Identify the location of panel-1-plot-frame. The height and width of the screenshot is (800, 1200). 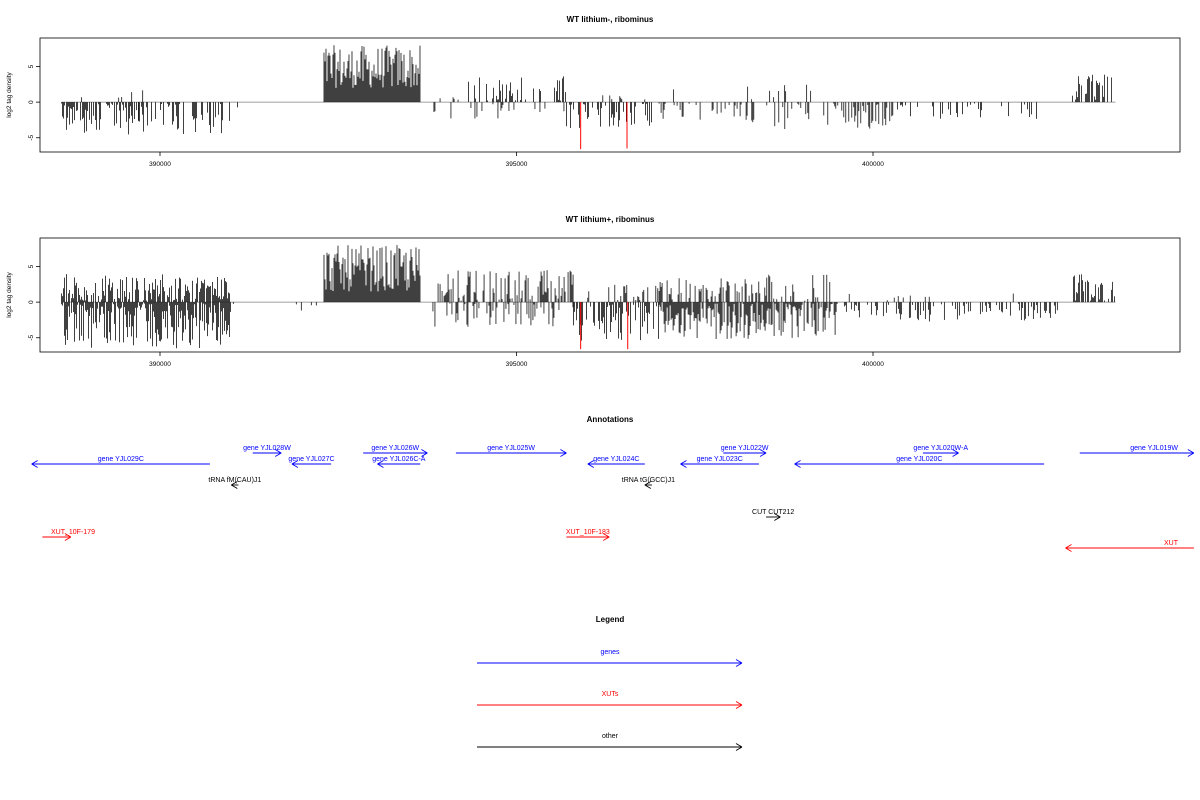
(610, 95).